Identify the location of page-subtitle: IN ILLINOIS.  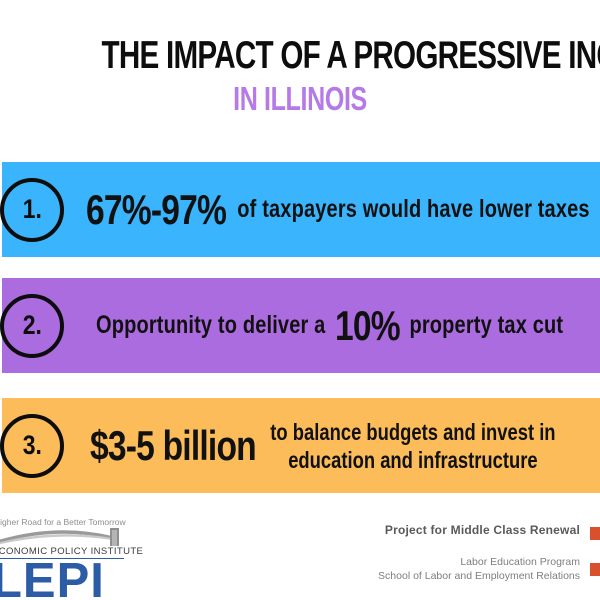
(300, 98).